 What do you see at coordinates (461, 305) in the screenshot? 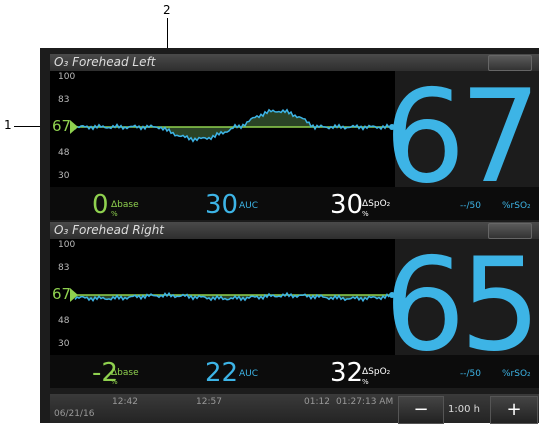
I see `current-value: 65` at bounding box center [461, 305].